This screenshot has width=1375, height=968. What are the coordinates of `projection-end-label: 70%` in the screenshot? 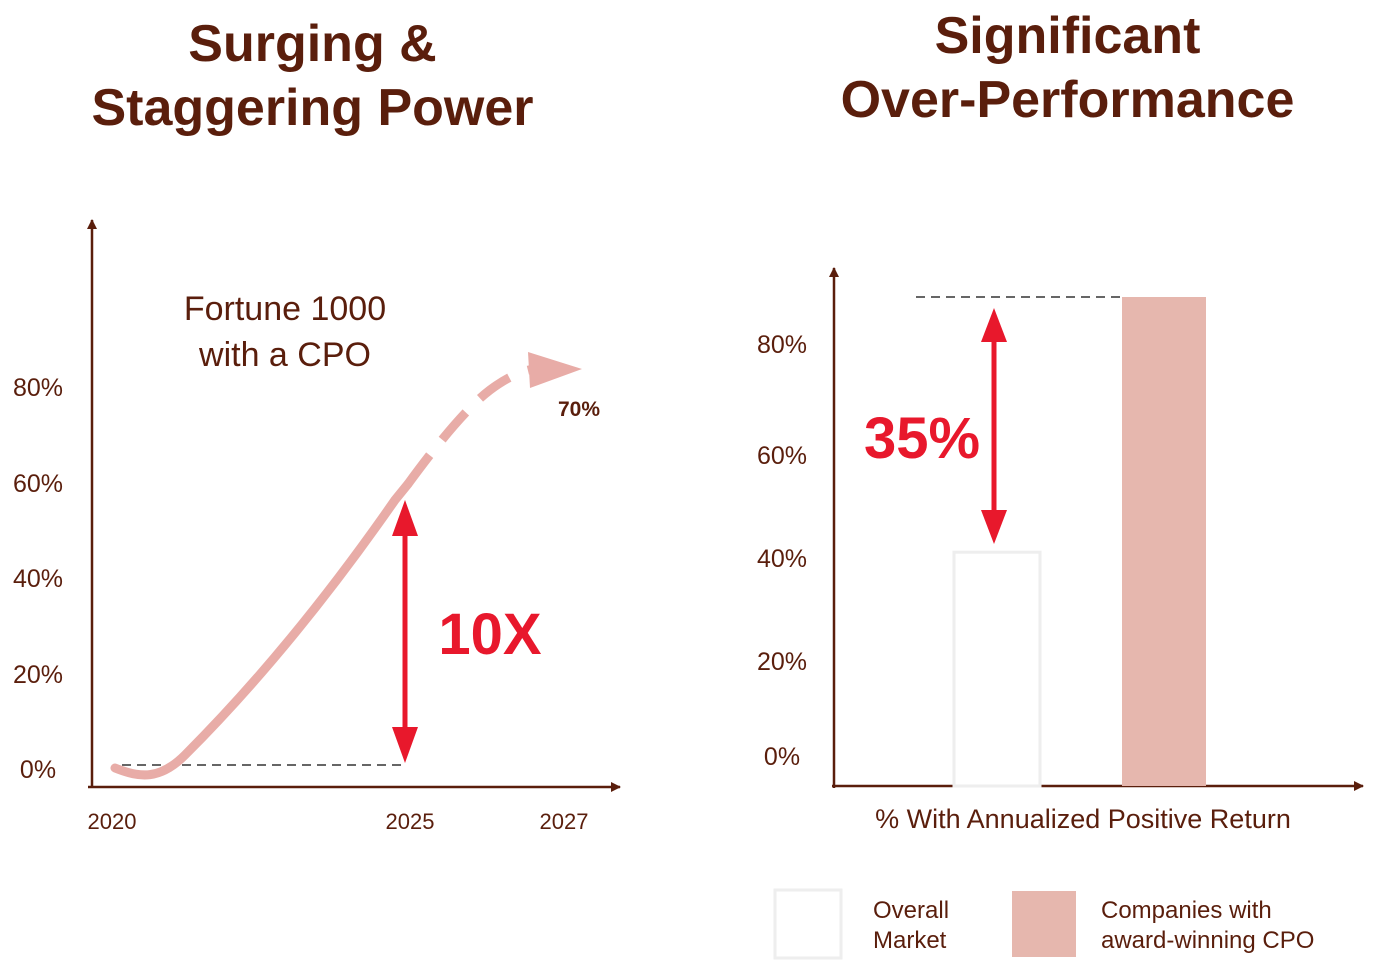 It's located at (579, 409).